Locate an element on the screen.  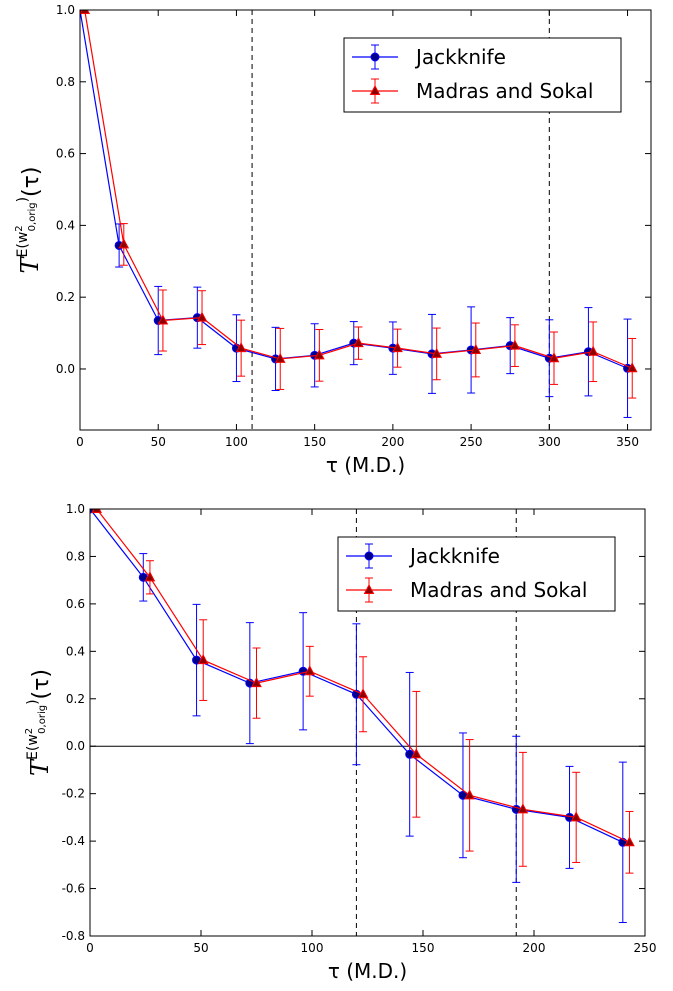
y-tick-label: -0.2 is located at coordinates (73, 794).